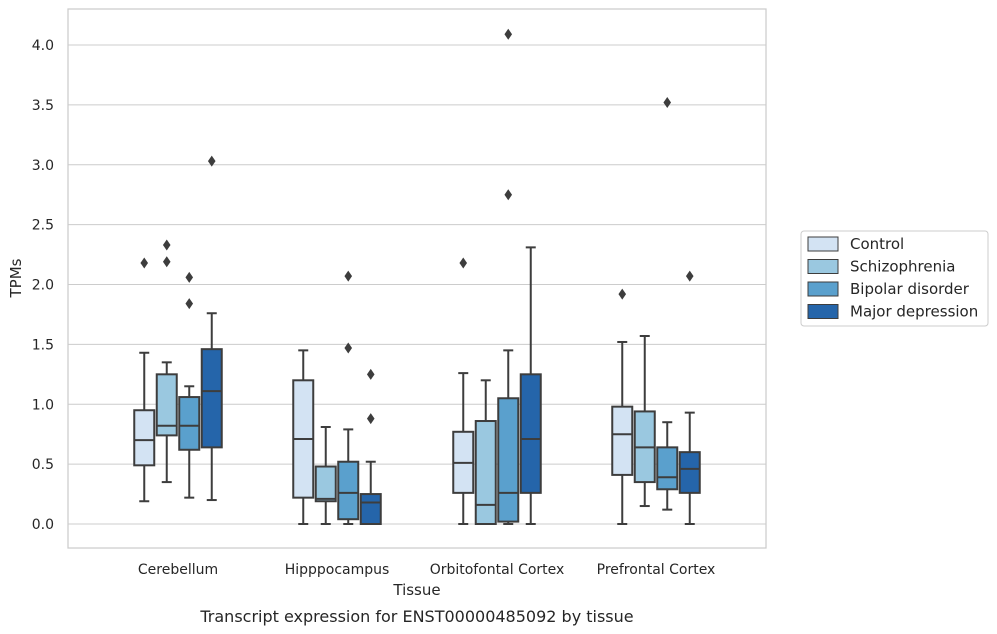 The height and width of the screenshot is (634, 997). What do you see at coordinates (43, 106) in the screenshot?
I see `y-tick-label: 3.5` at bounding box center [43, 106].